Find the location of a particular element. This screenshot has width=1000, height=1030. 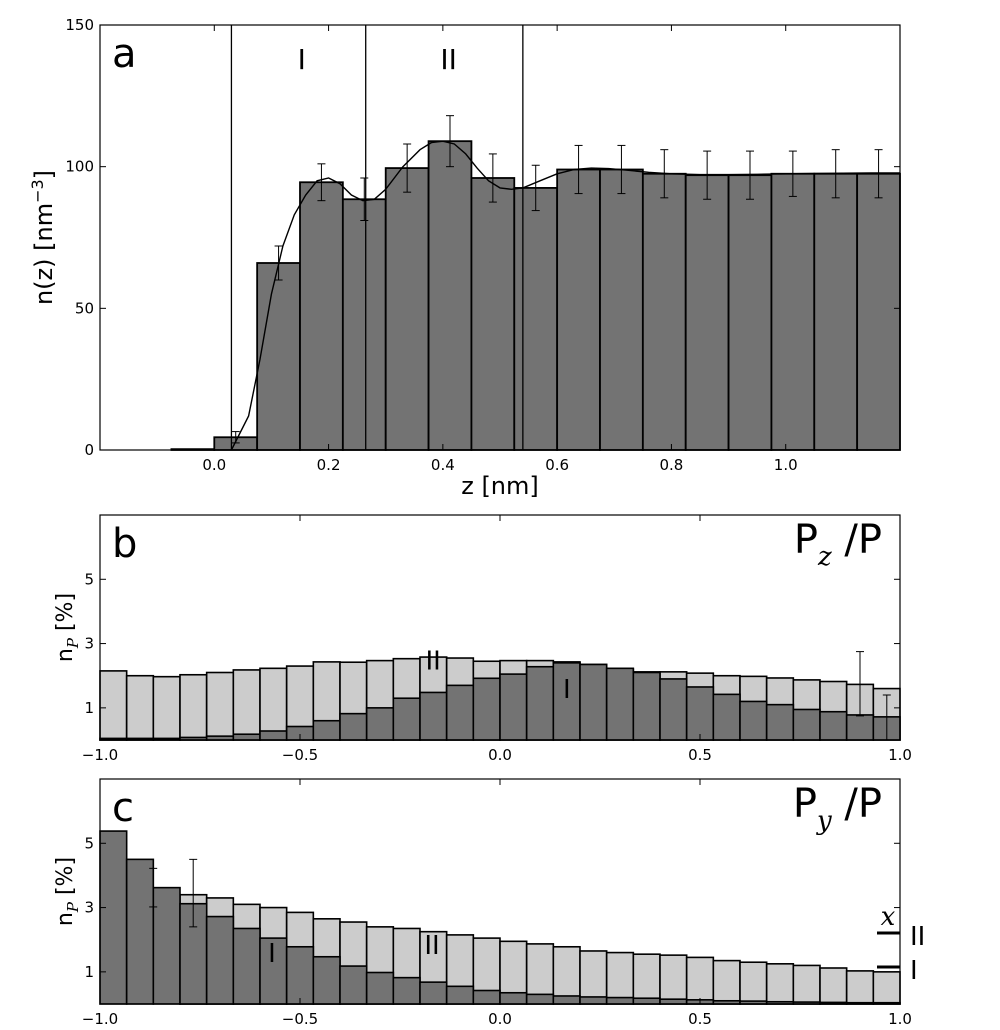

legend-label: I is located at coordinates (914, 971).